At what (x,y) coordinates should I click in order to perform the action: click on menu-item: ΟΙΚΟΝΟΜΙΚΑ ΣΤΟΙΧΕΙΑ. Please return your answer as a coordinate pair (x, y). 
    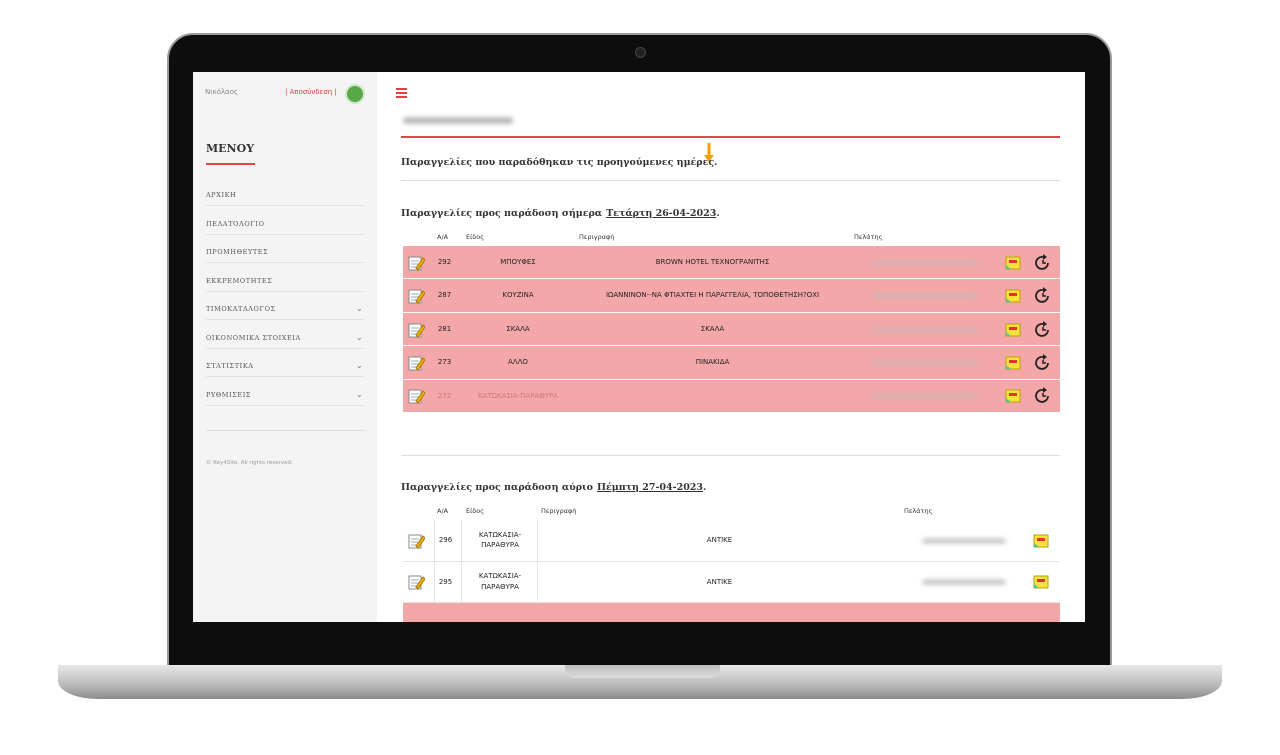
    Looking at the image, I should click on (253, 337).